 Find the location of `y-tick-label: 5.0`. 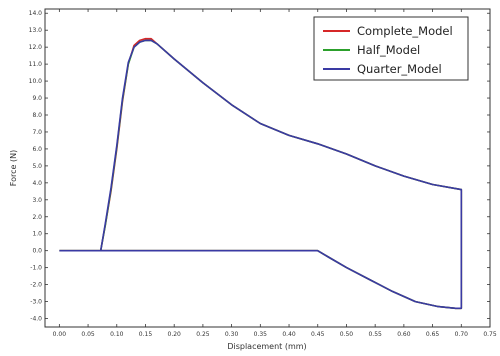

y-tick-label: 5.0 is located at coordinates (37, 166).